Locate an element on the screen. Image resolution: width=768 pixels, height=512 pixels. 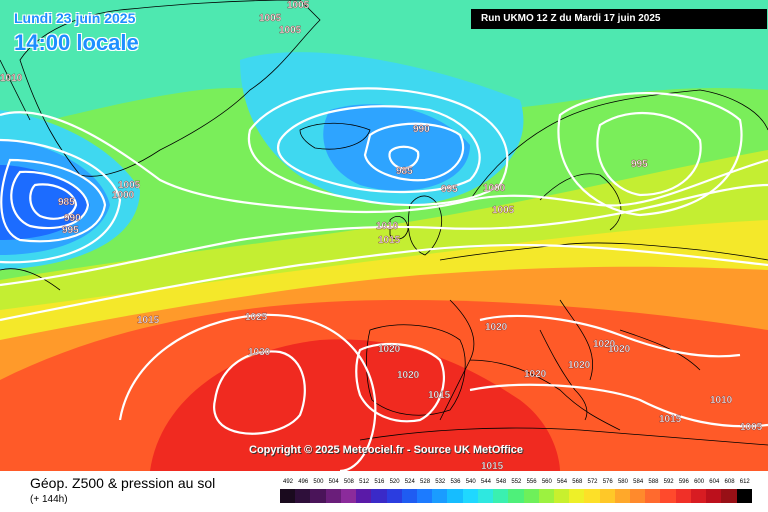
scale-tick-label: 588 is located at coordinates (653, 482).